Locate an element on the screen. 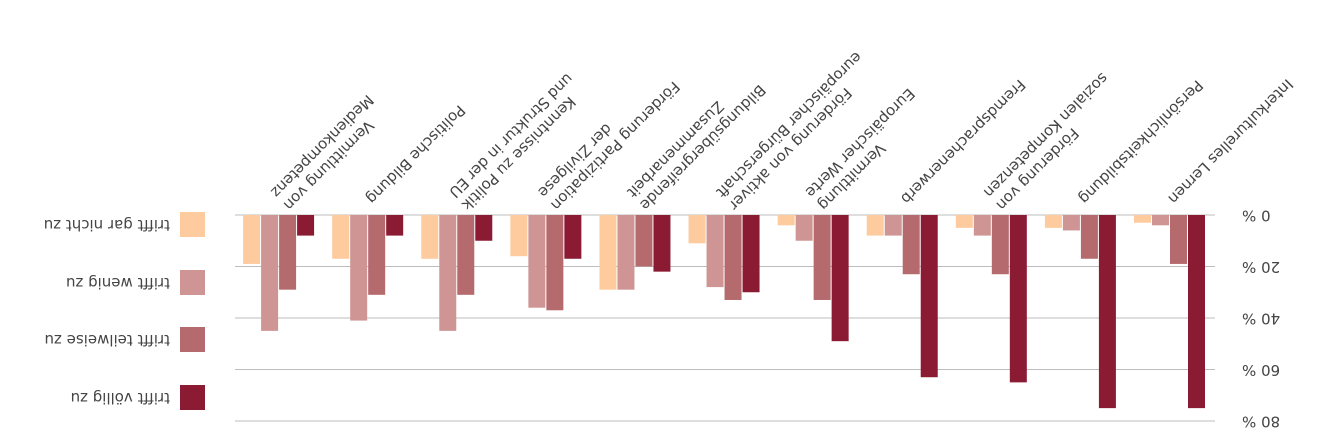 Image resolution: width=1322 pixels, height=447 pixels. y-tick-label: 60 % is located at coordinates (1261, 370).